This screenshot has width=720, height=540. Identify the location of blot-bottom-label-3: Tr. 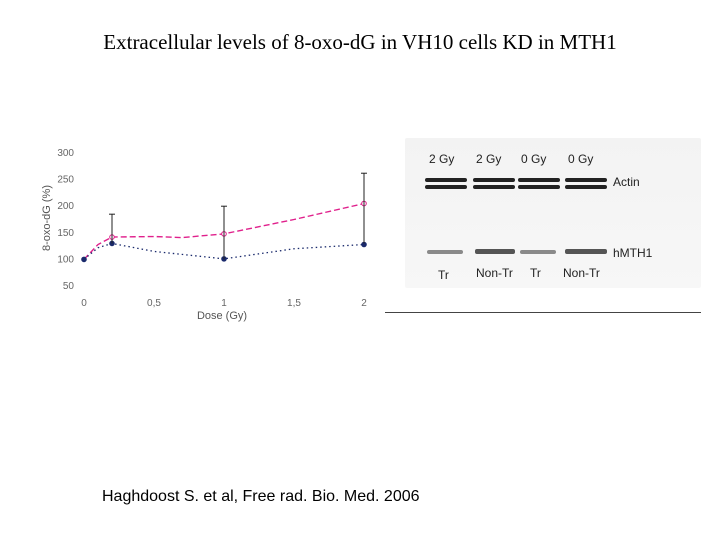
(535, 273).